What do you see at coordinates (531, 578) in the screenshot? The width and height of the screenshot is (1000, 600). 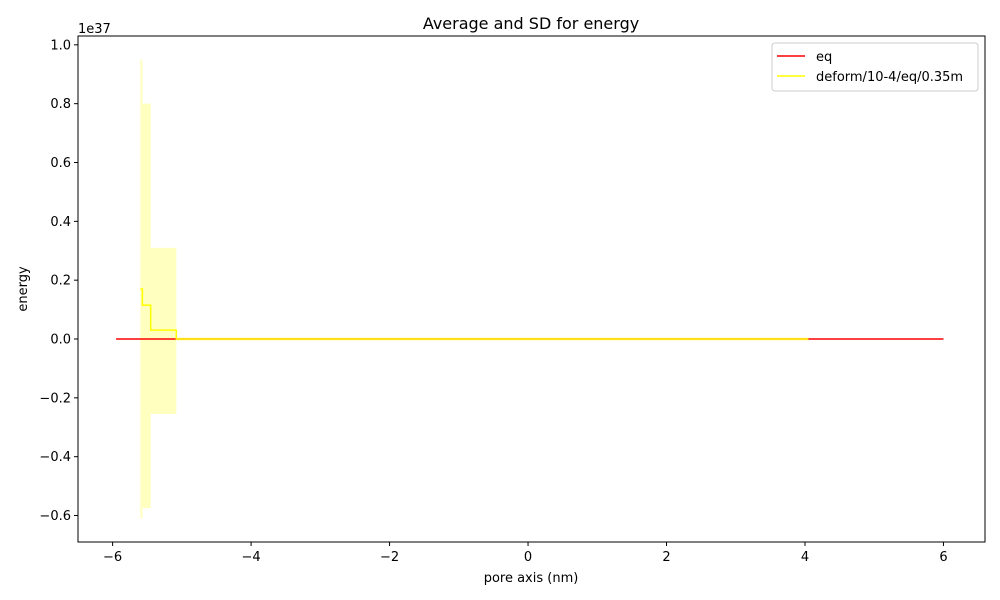 I see `x-axis-label: pore axis (nm)` at bounding box center [531, 578].